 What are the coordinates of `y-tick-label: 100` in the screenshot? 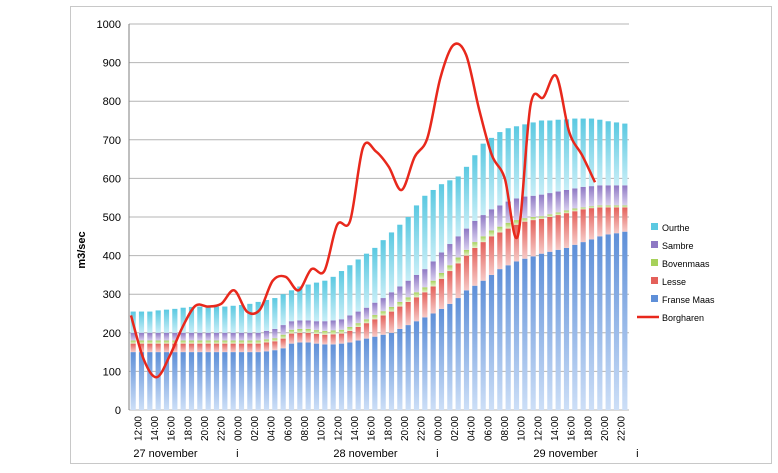 It's located at (112, 372).